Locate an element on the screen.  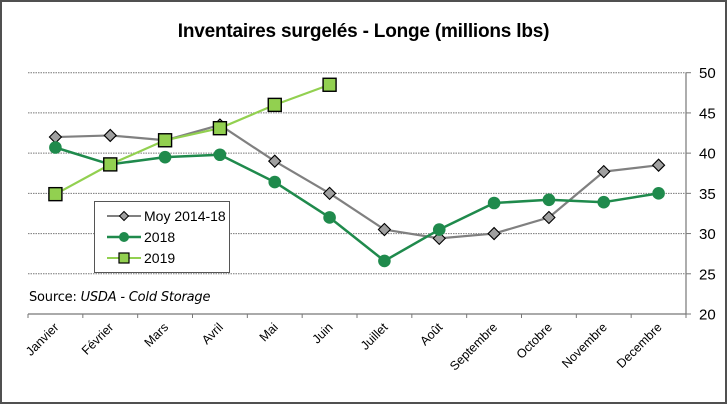
legend-item-2019: 2019 is located at coordinates (135, 258).